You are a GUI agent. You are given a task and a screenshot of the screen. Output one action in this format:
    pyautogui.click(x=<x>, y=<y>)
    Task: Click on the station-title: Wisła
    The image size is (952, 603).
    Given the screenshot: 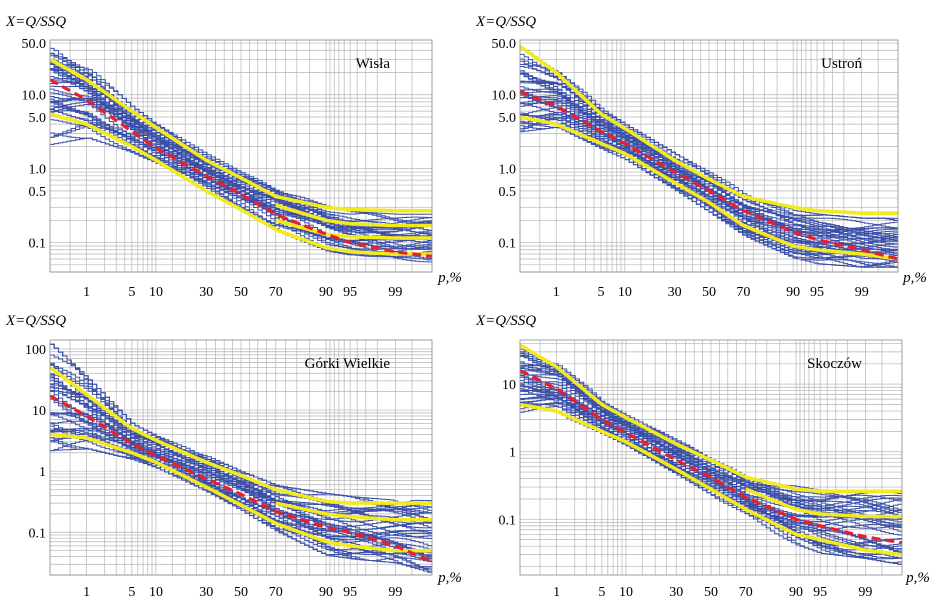 What is the action you would take?
    pyautogui.click(x=373, y=64)
    